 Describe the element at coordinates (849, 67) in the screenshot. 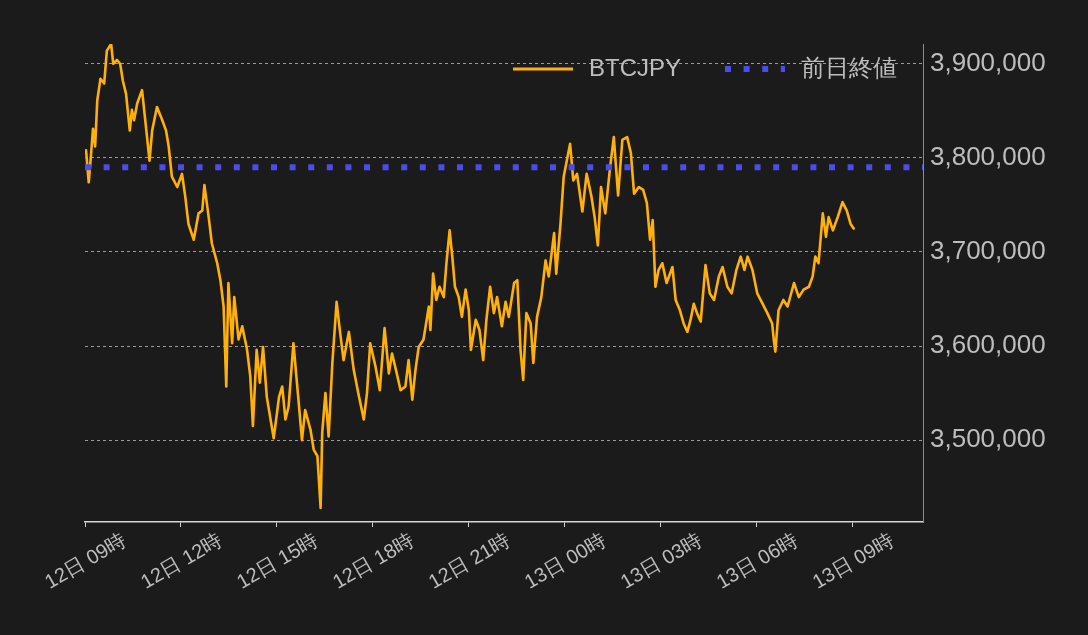

I see `legend-label: 前日終値` at that location.